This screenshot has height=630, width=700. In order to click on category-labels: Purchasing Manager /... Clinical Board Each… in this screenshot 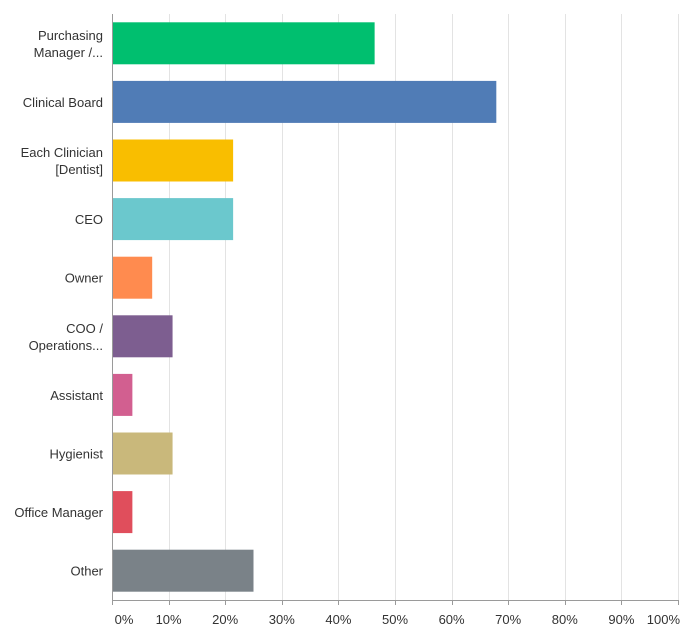, I will do `click(58, 303)`.